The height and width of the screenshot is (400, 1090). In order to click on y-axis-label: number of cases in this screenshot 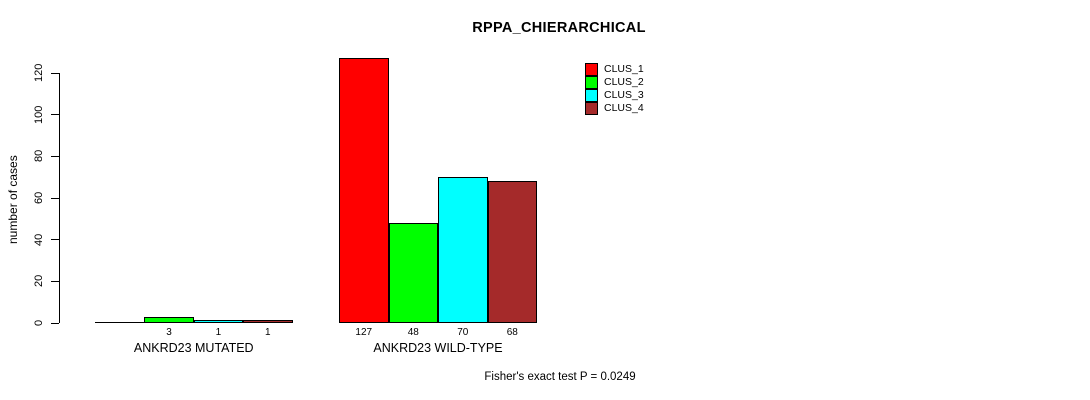, I will do `click(13, 200)`.